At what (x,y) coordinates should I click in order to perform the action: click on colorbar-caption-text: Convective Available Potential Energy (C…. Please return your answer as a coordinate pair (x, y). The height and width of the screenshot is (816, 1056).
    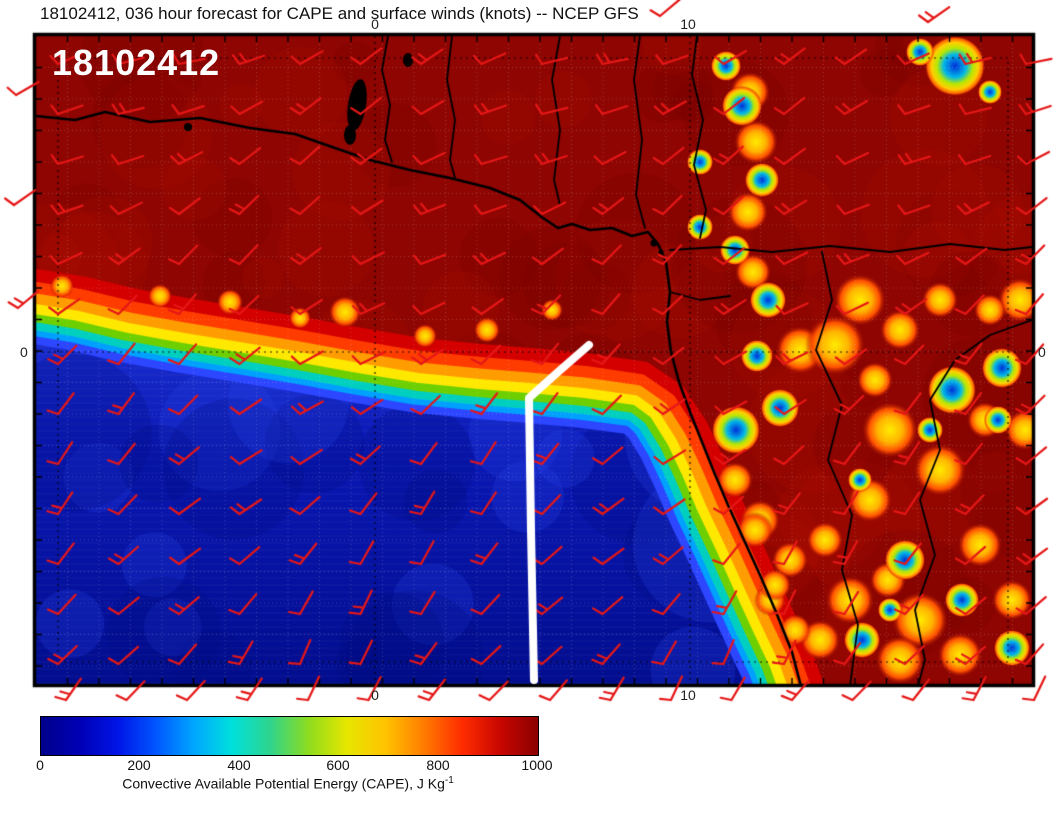
    Looking at the image, I should click on (283, 783).